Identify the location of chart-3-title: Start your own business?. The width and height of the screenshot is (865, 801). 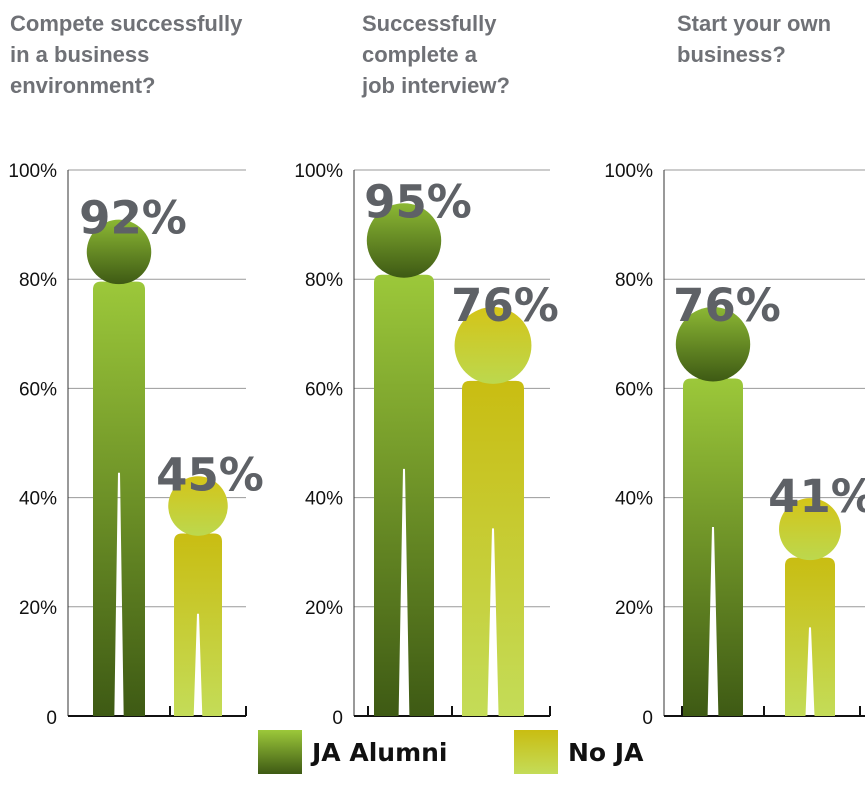
(754, 39).